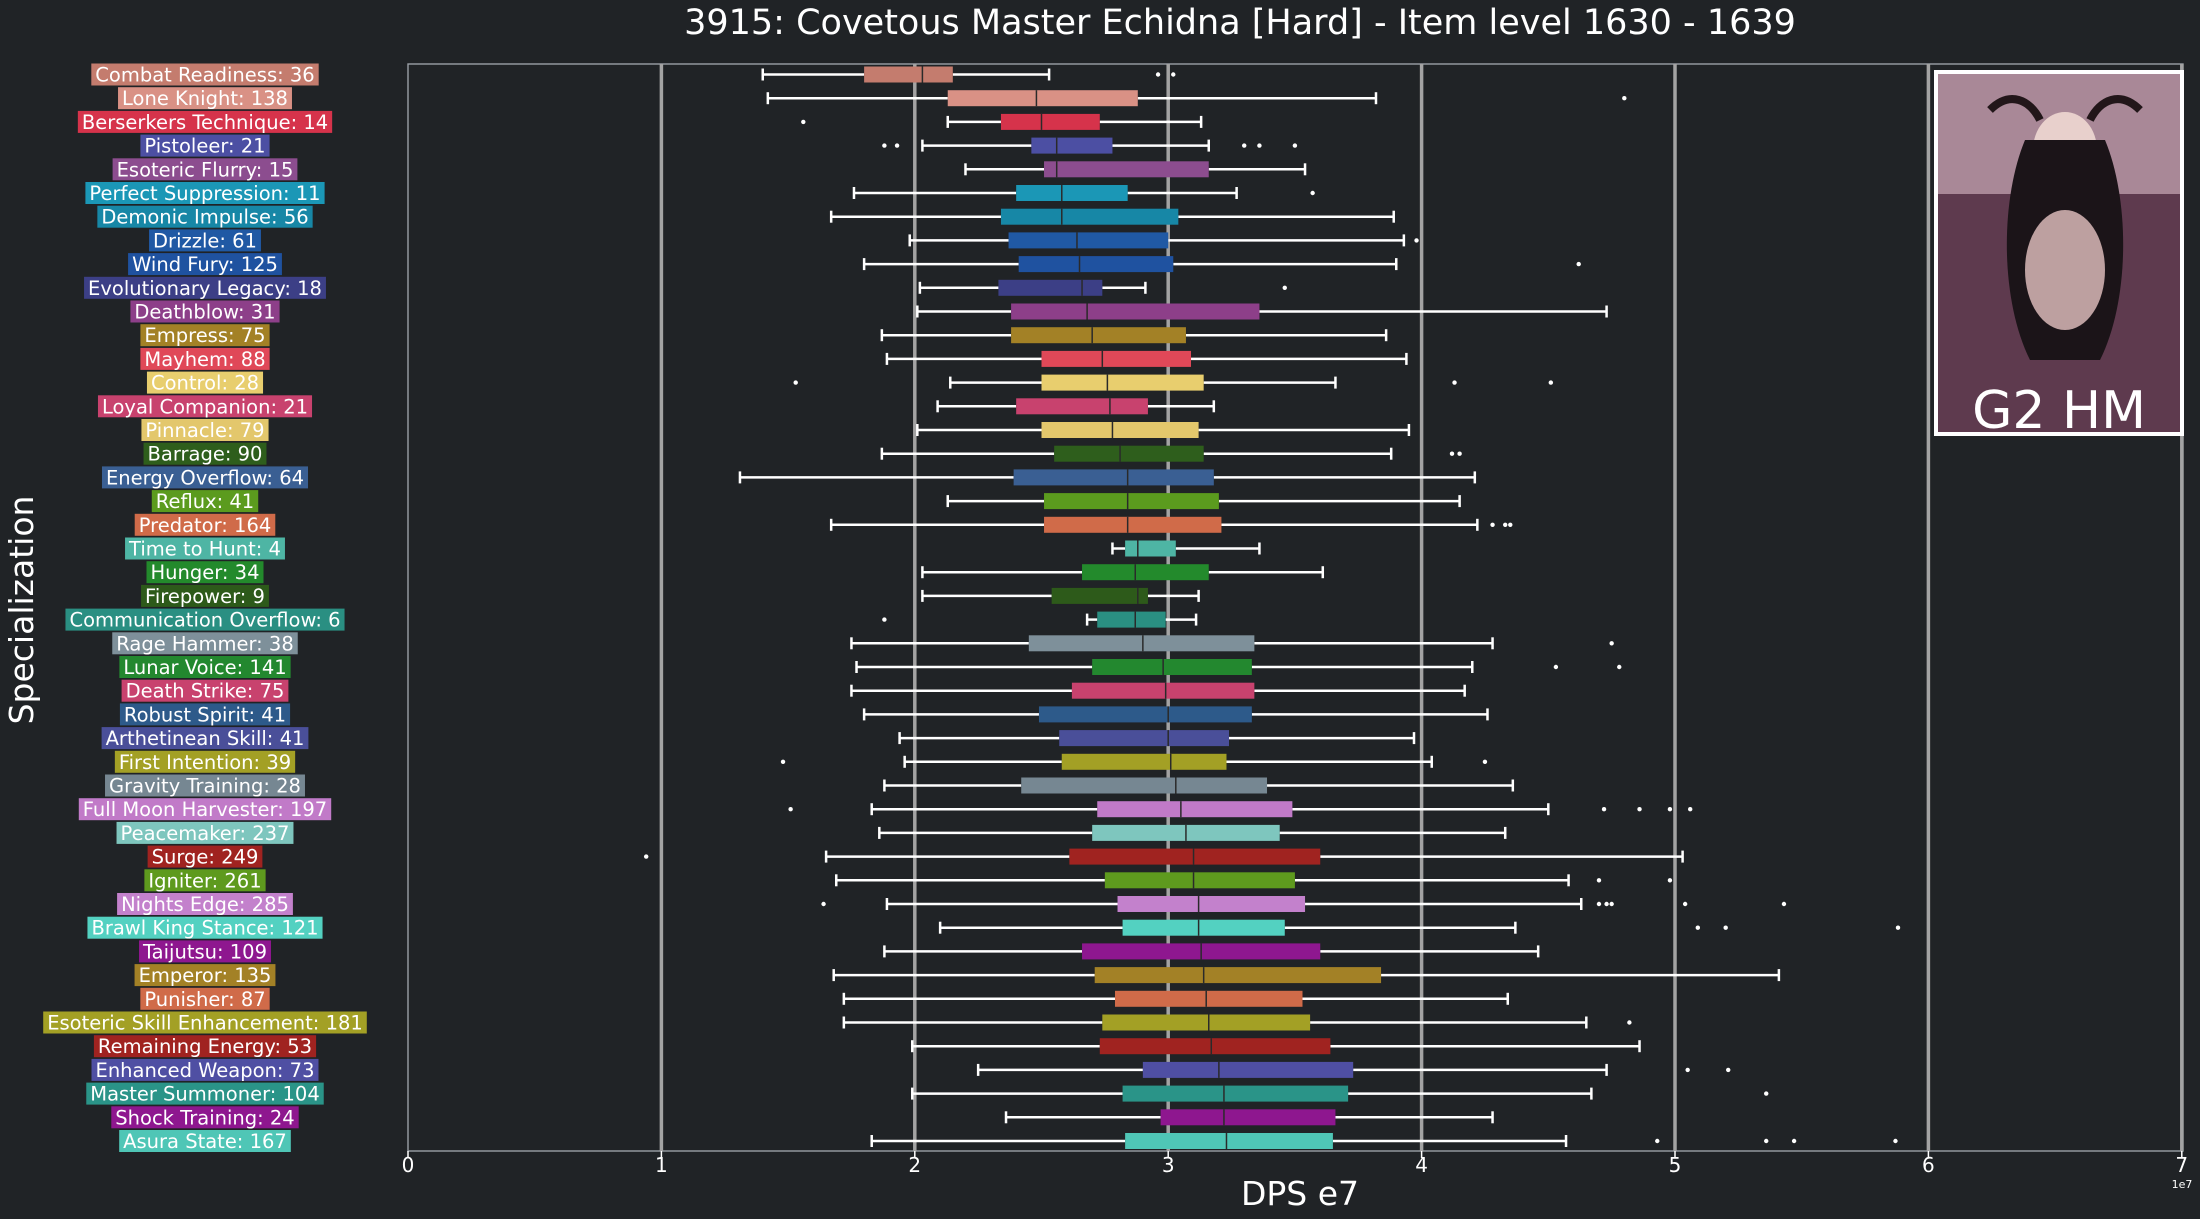 The image size is (2200, 1219). I want to click on portrait-badge-text: G2 HM, so click(2059, 411).